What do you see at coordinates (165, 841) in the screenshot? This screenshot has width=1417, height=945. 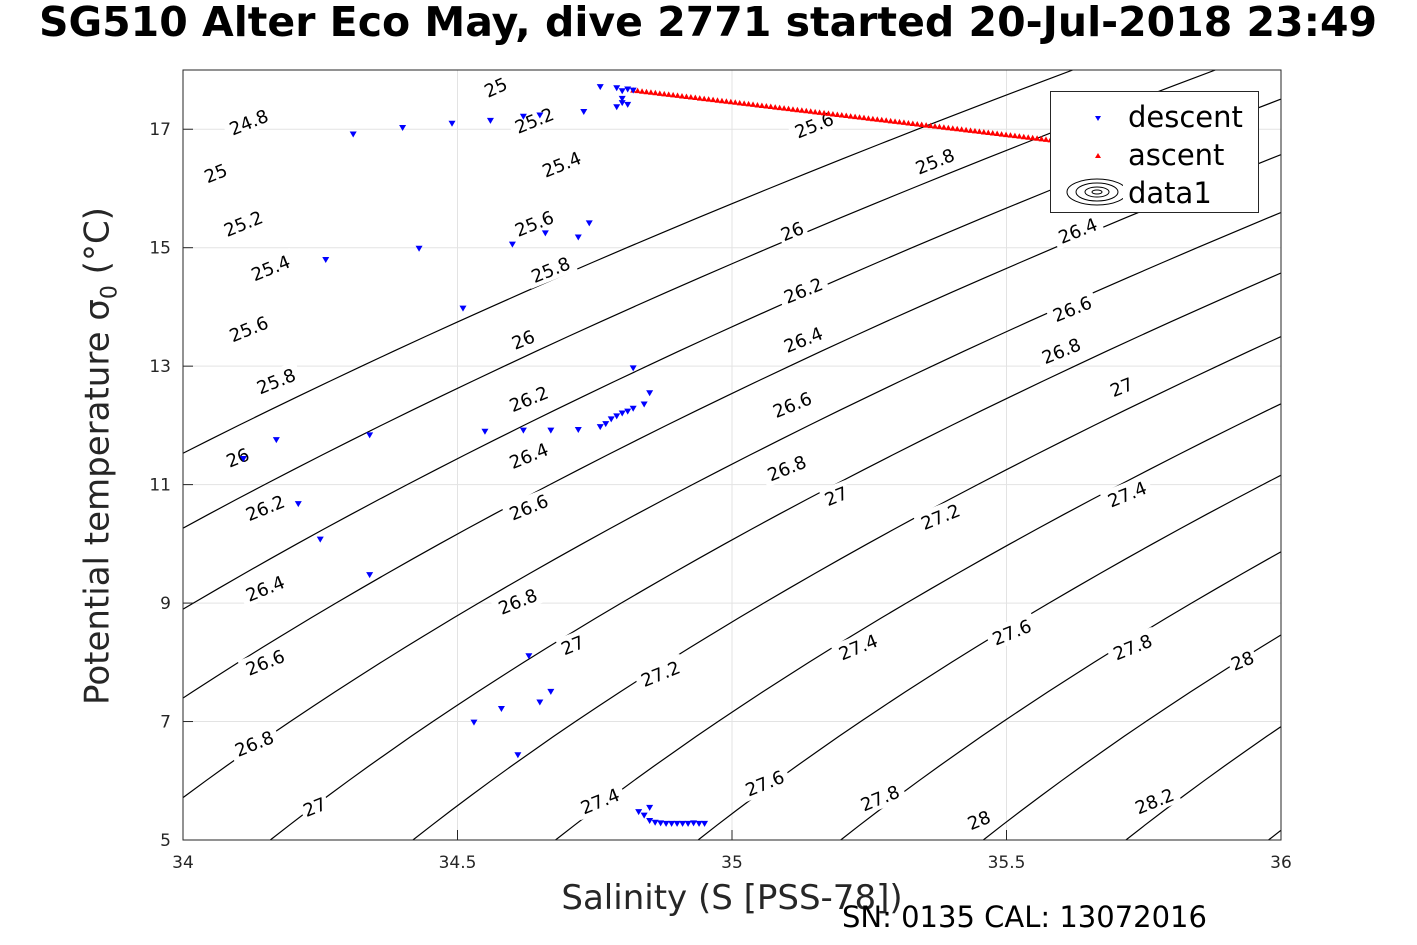 I see `y-tick-label: 5` at bounding box center [165, 841].